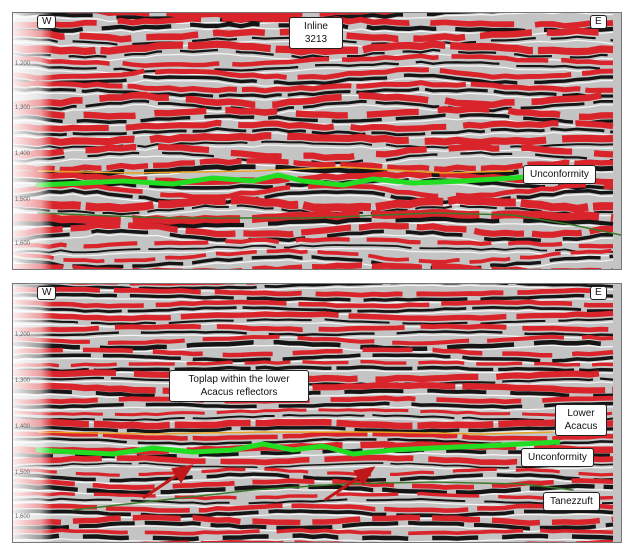  I want to click on time-axis-top: 1,200 1,300 1,400 1,500 1,600, so click(33, 141).